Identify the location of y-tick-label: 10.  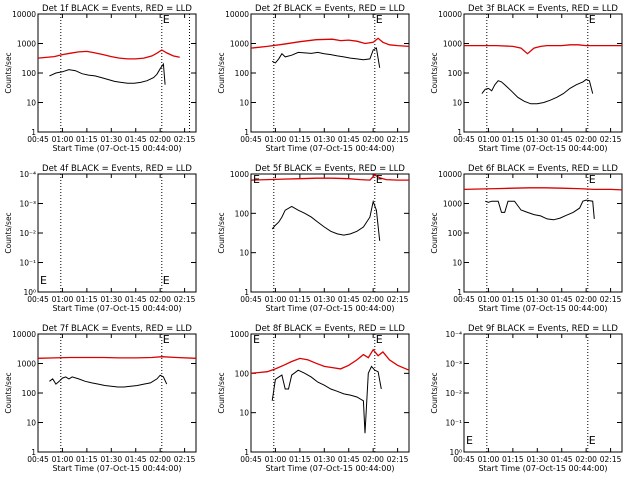
(31, 103).